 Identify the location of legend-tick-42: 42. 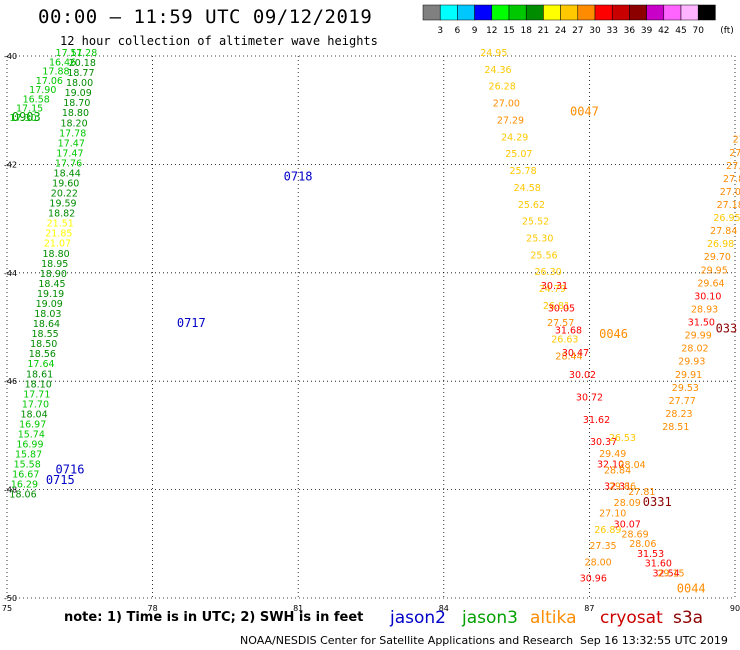
(663, 31).